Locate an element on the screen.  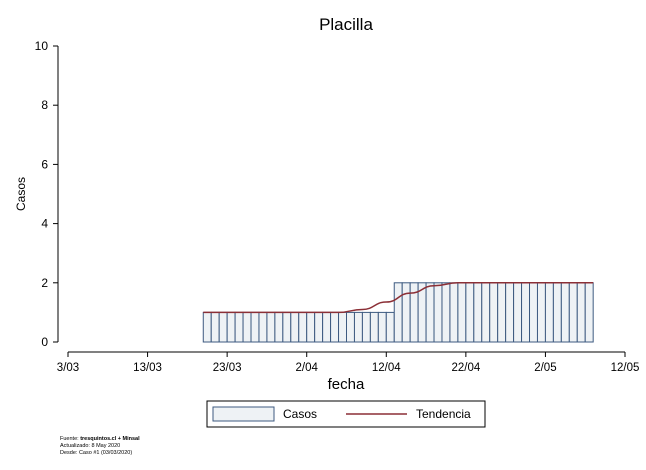
x-tick-label: 3/03 is located at coordinates (68, 368).